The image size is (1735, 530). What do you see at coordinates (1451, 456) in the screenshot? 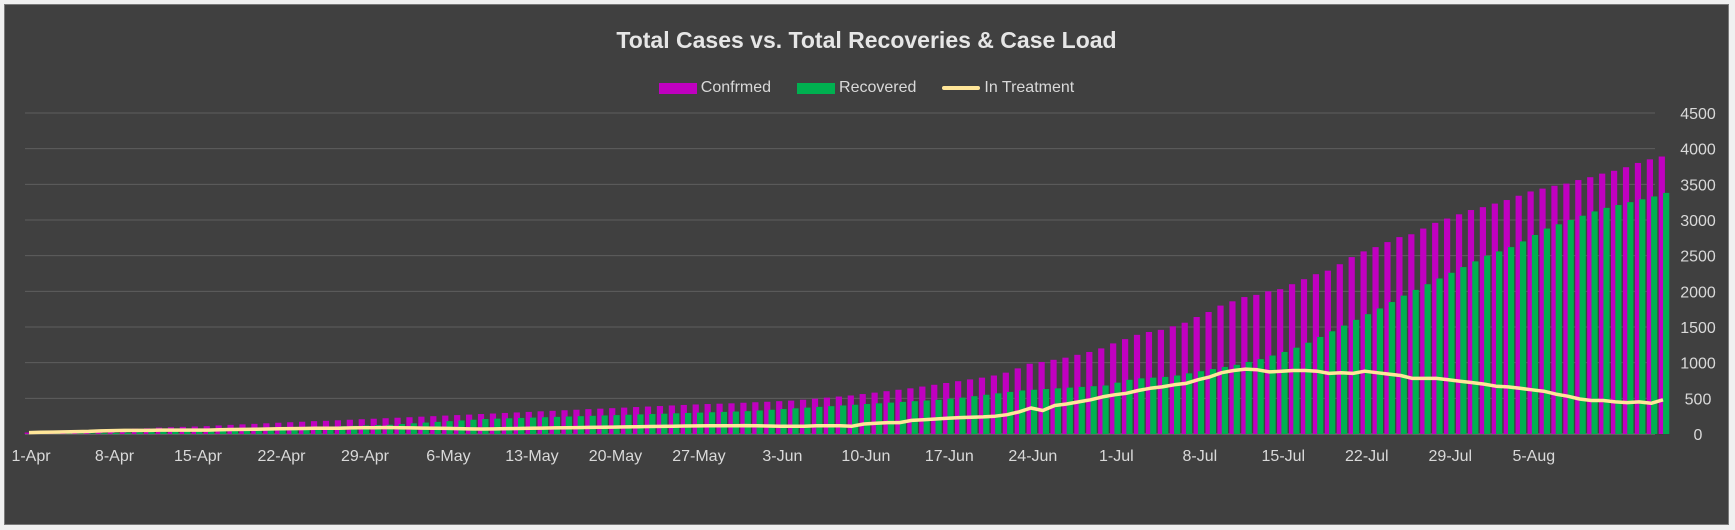
I see `x-tick-label: 29-Jul` at bounding box center [1451, 456].